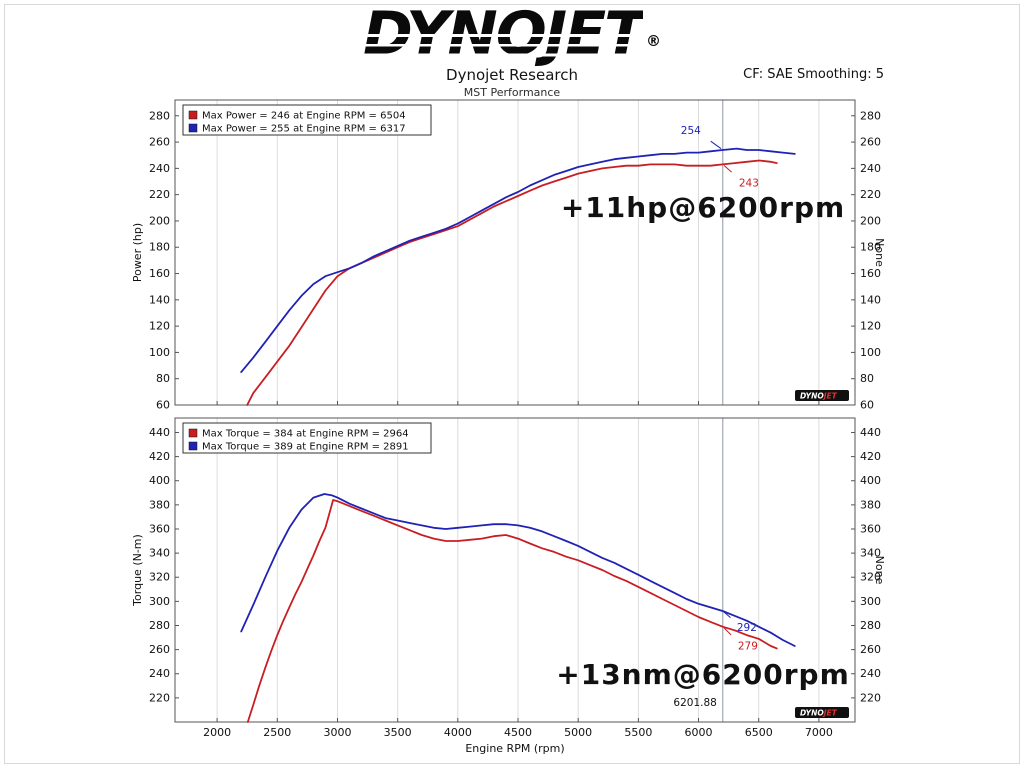 The width and height of the screenshot is (1024, 768). Describe the element at coordinates (870, 273) in the screenshot. I see `y-tick-label-right: 160` at that location.